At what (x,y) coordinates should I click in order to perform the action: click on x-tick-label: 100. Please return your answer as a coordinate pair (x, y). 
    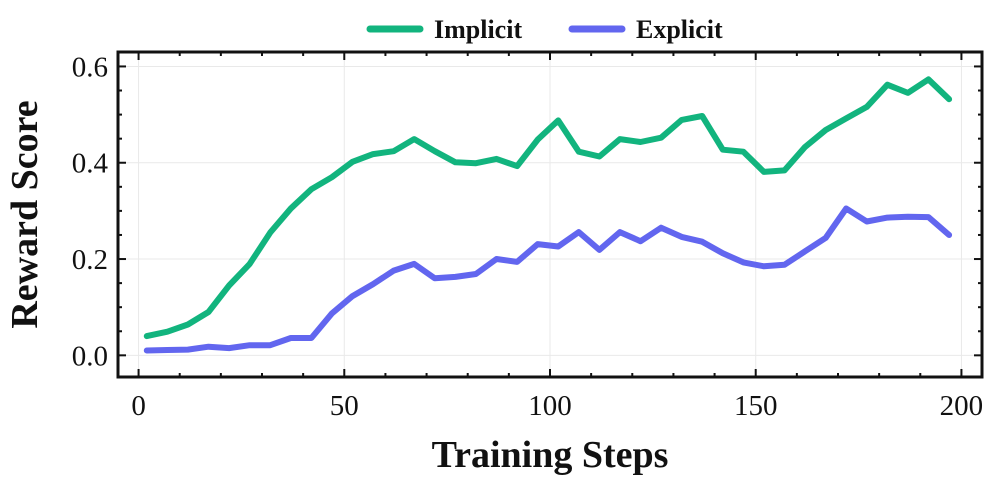
    Looking at the image, I should click on (550, 406).